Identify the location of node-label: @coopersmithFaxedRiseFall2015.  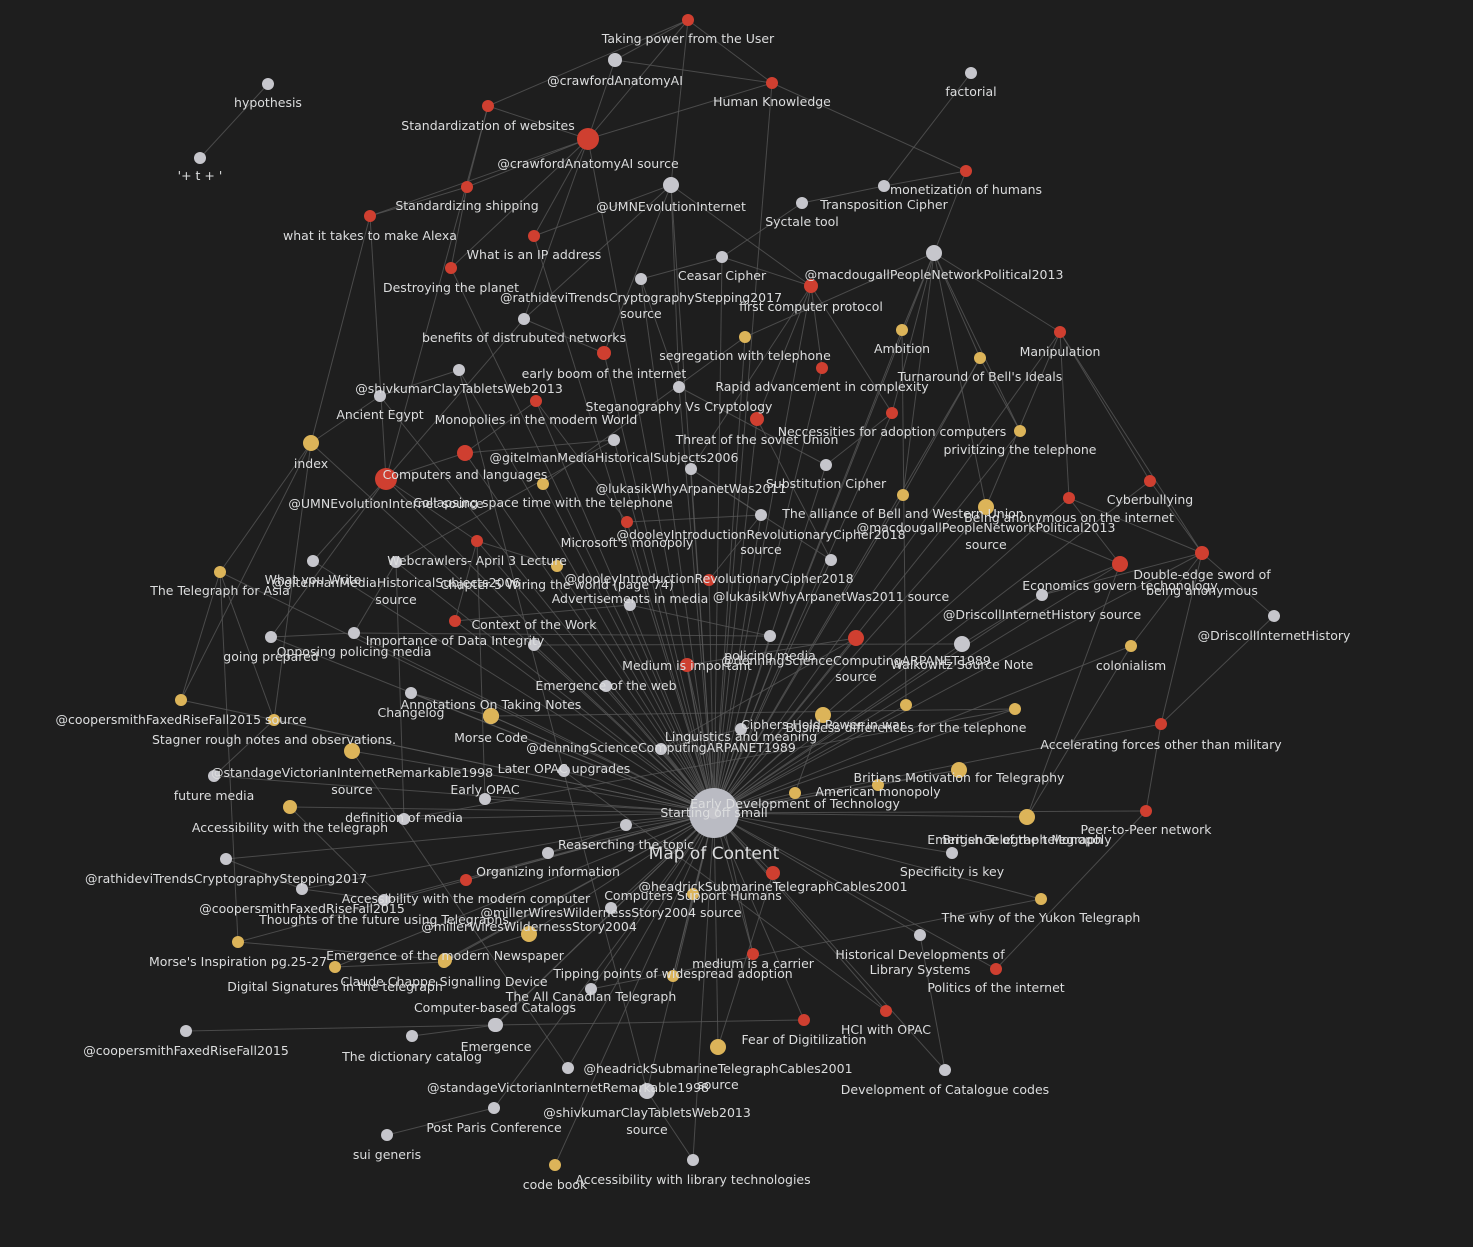
(302, 908).